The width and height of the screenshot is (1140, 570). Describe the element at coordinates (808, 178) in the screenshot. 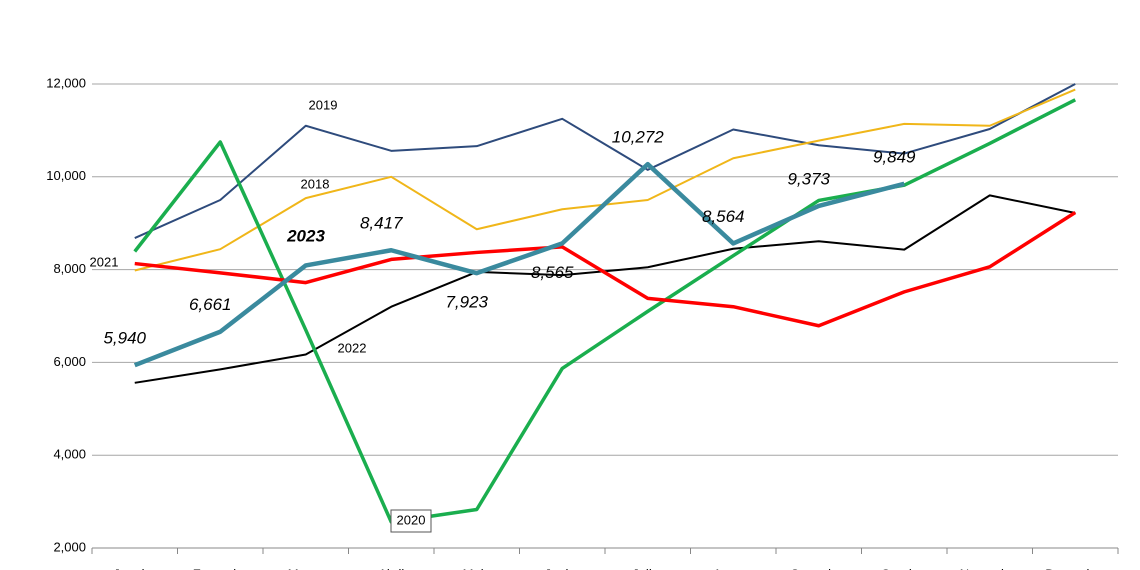

I see `data-label: 9,373` at that location.